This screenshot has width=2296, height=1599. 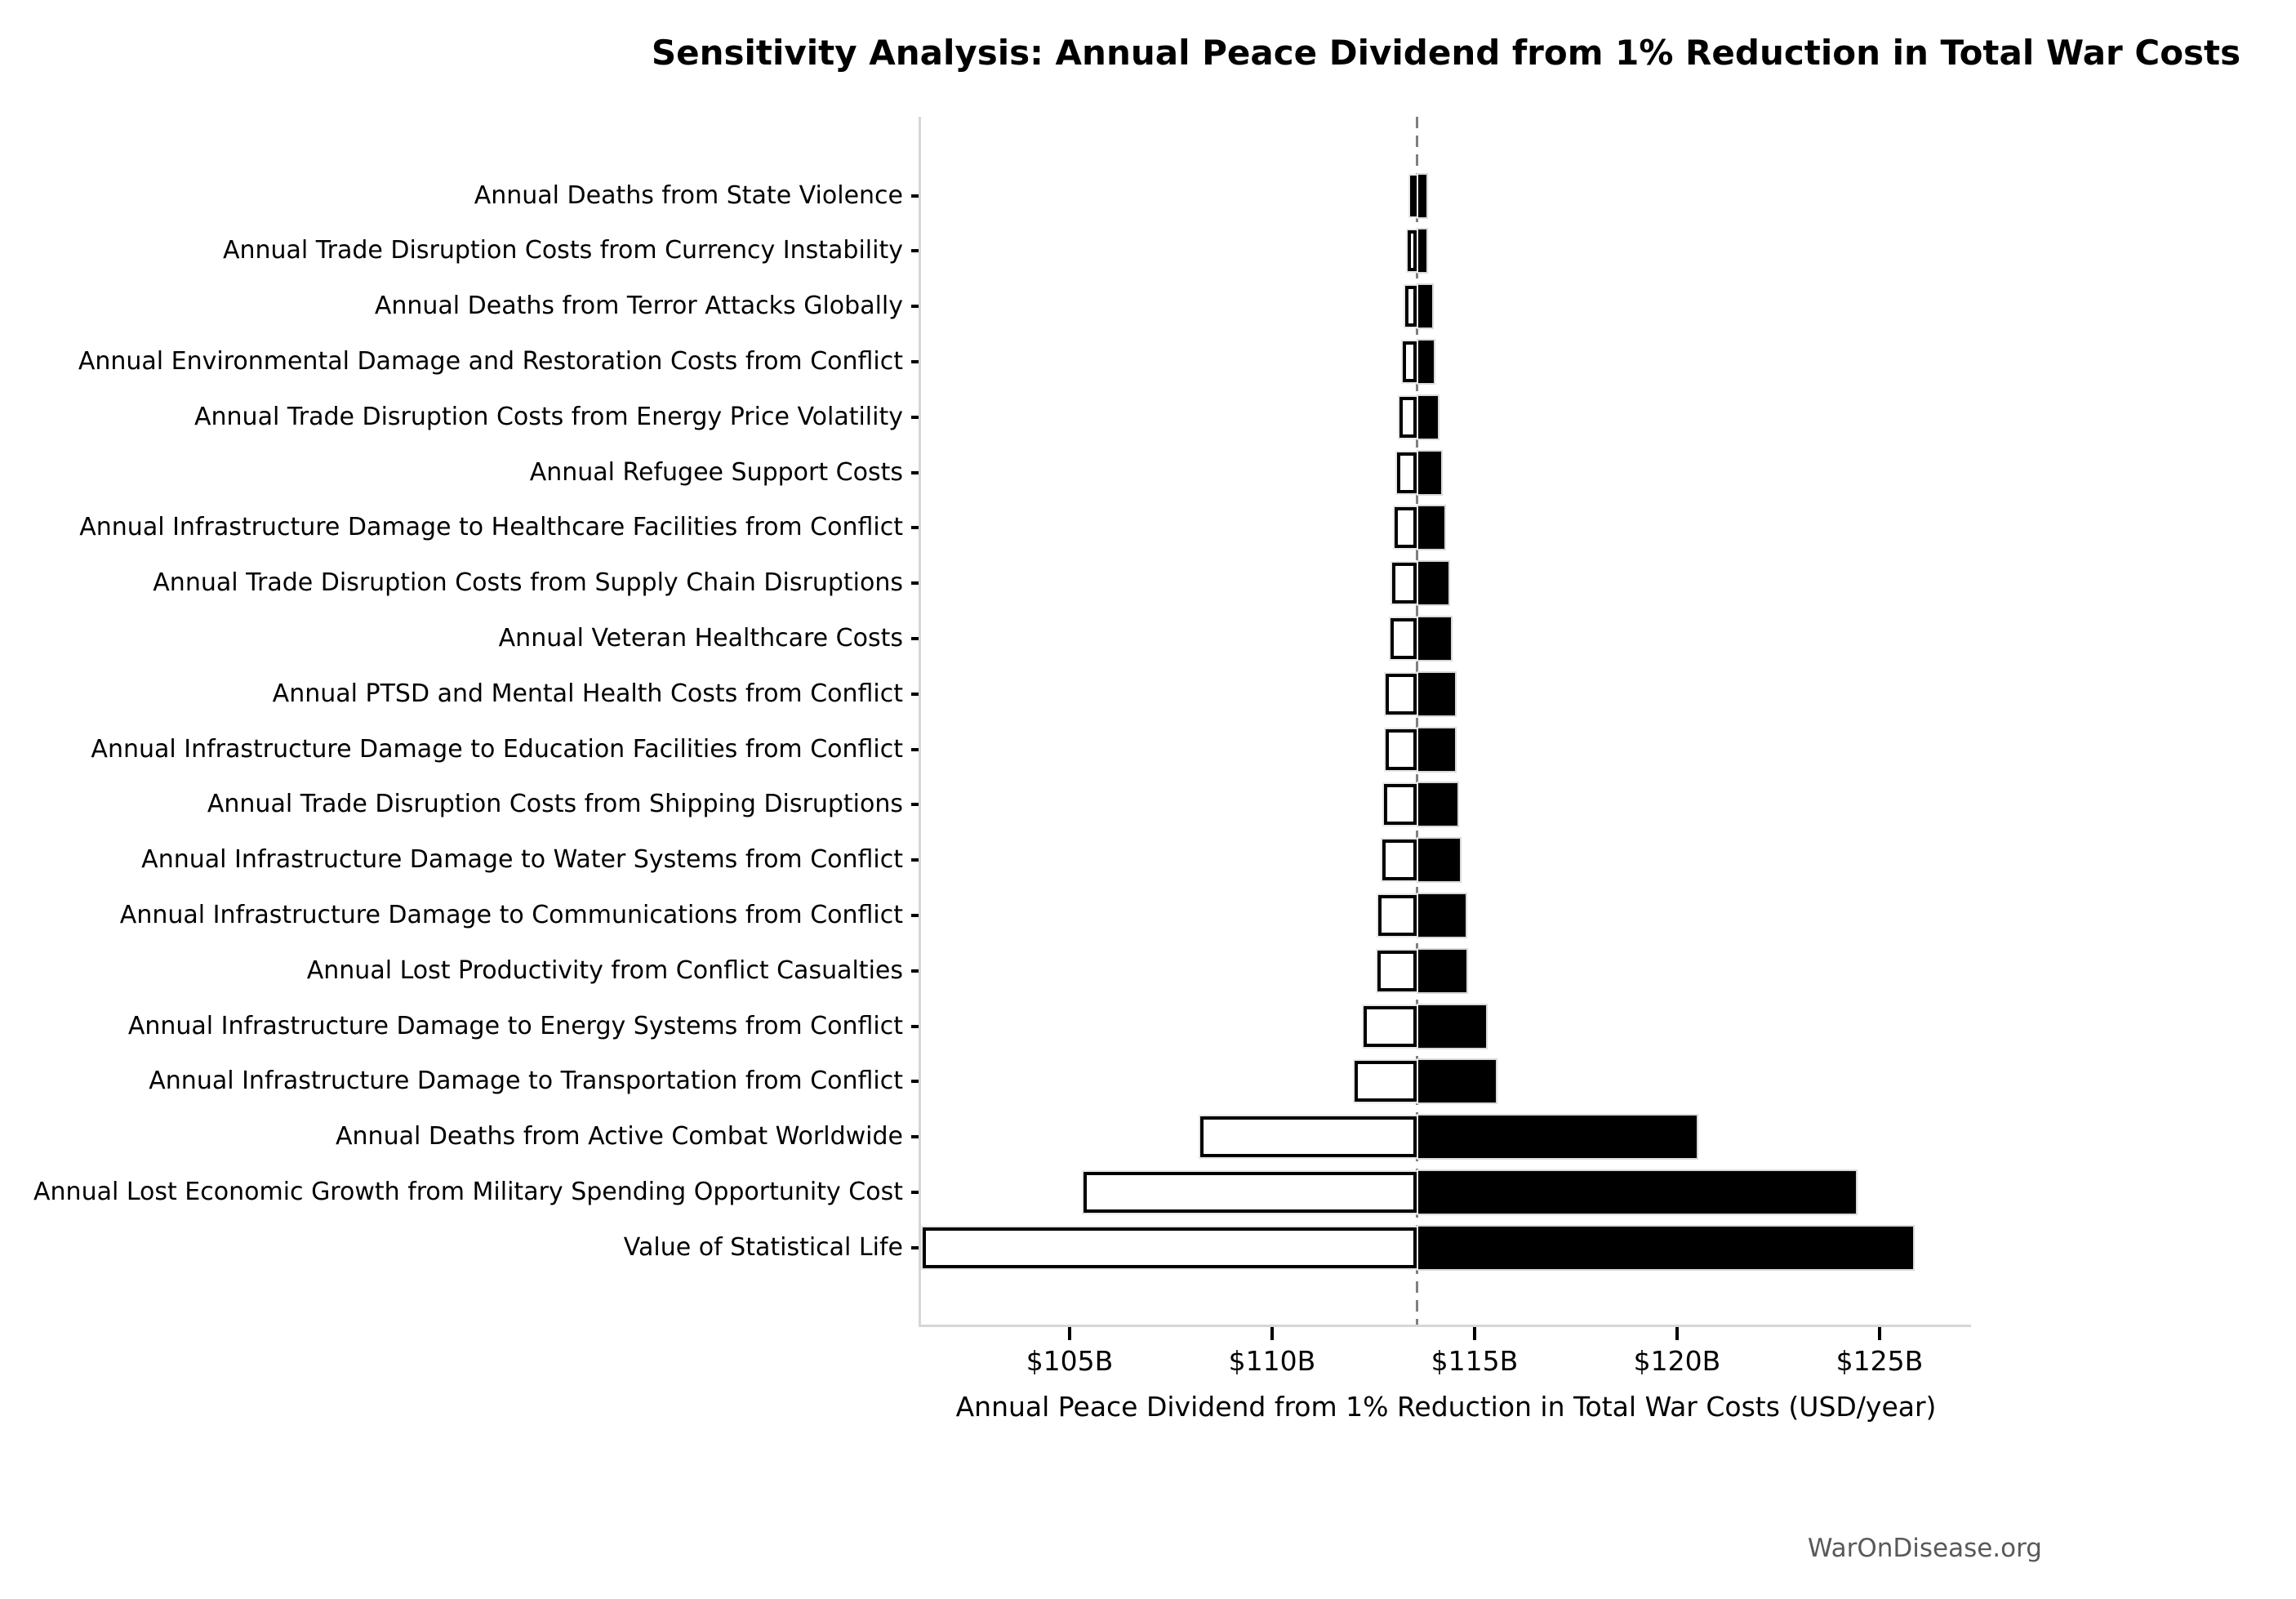 What do you see at coordinates (1924, 1548) in the screenshot?
I see `watermark-text: WarOnDisease.org` at bounding box center [1924, 1548].